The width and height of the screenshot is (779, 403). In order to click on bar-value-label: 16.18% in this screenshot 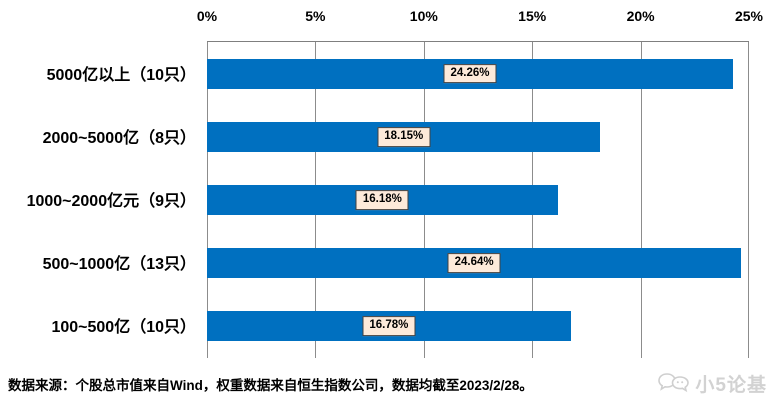, I will do `click(382, 200)`.